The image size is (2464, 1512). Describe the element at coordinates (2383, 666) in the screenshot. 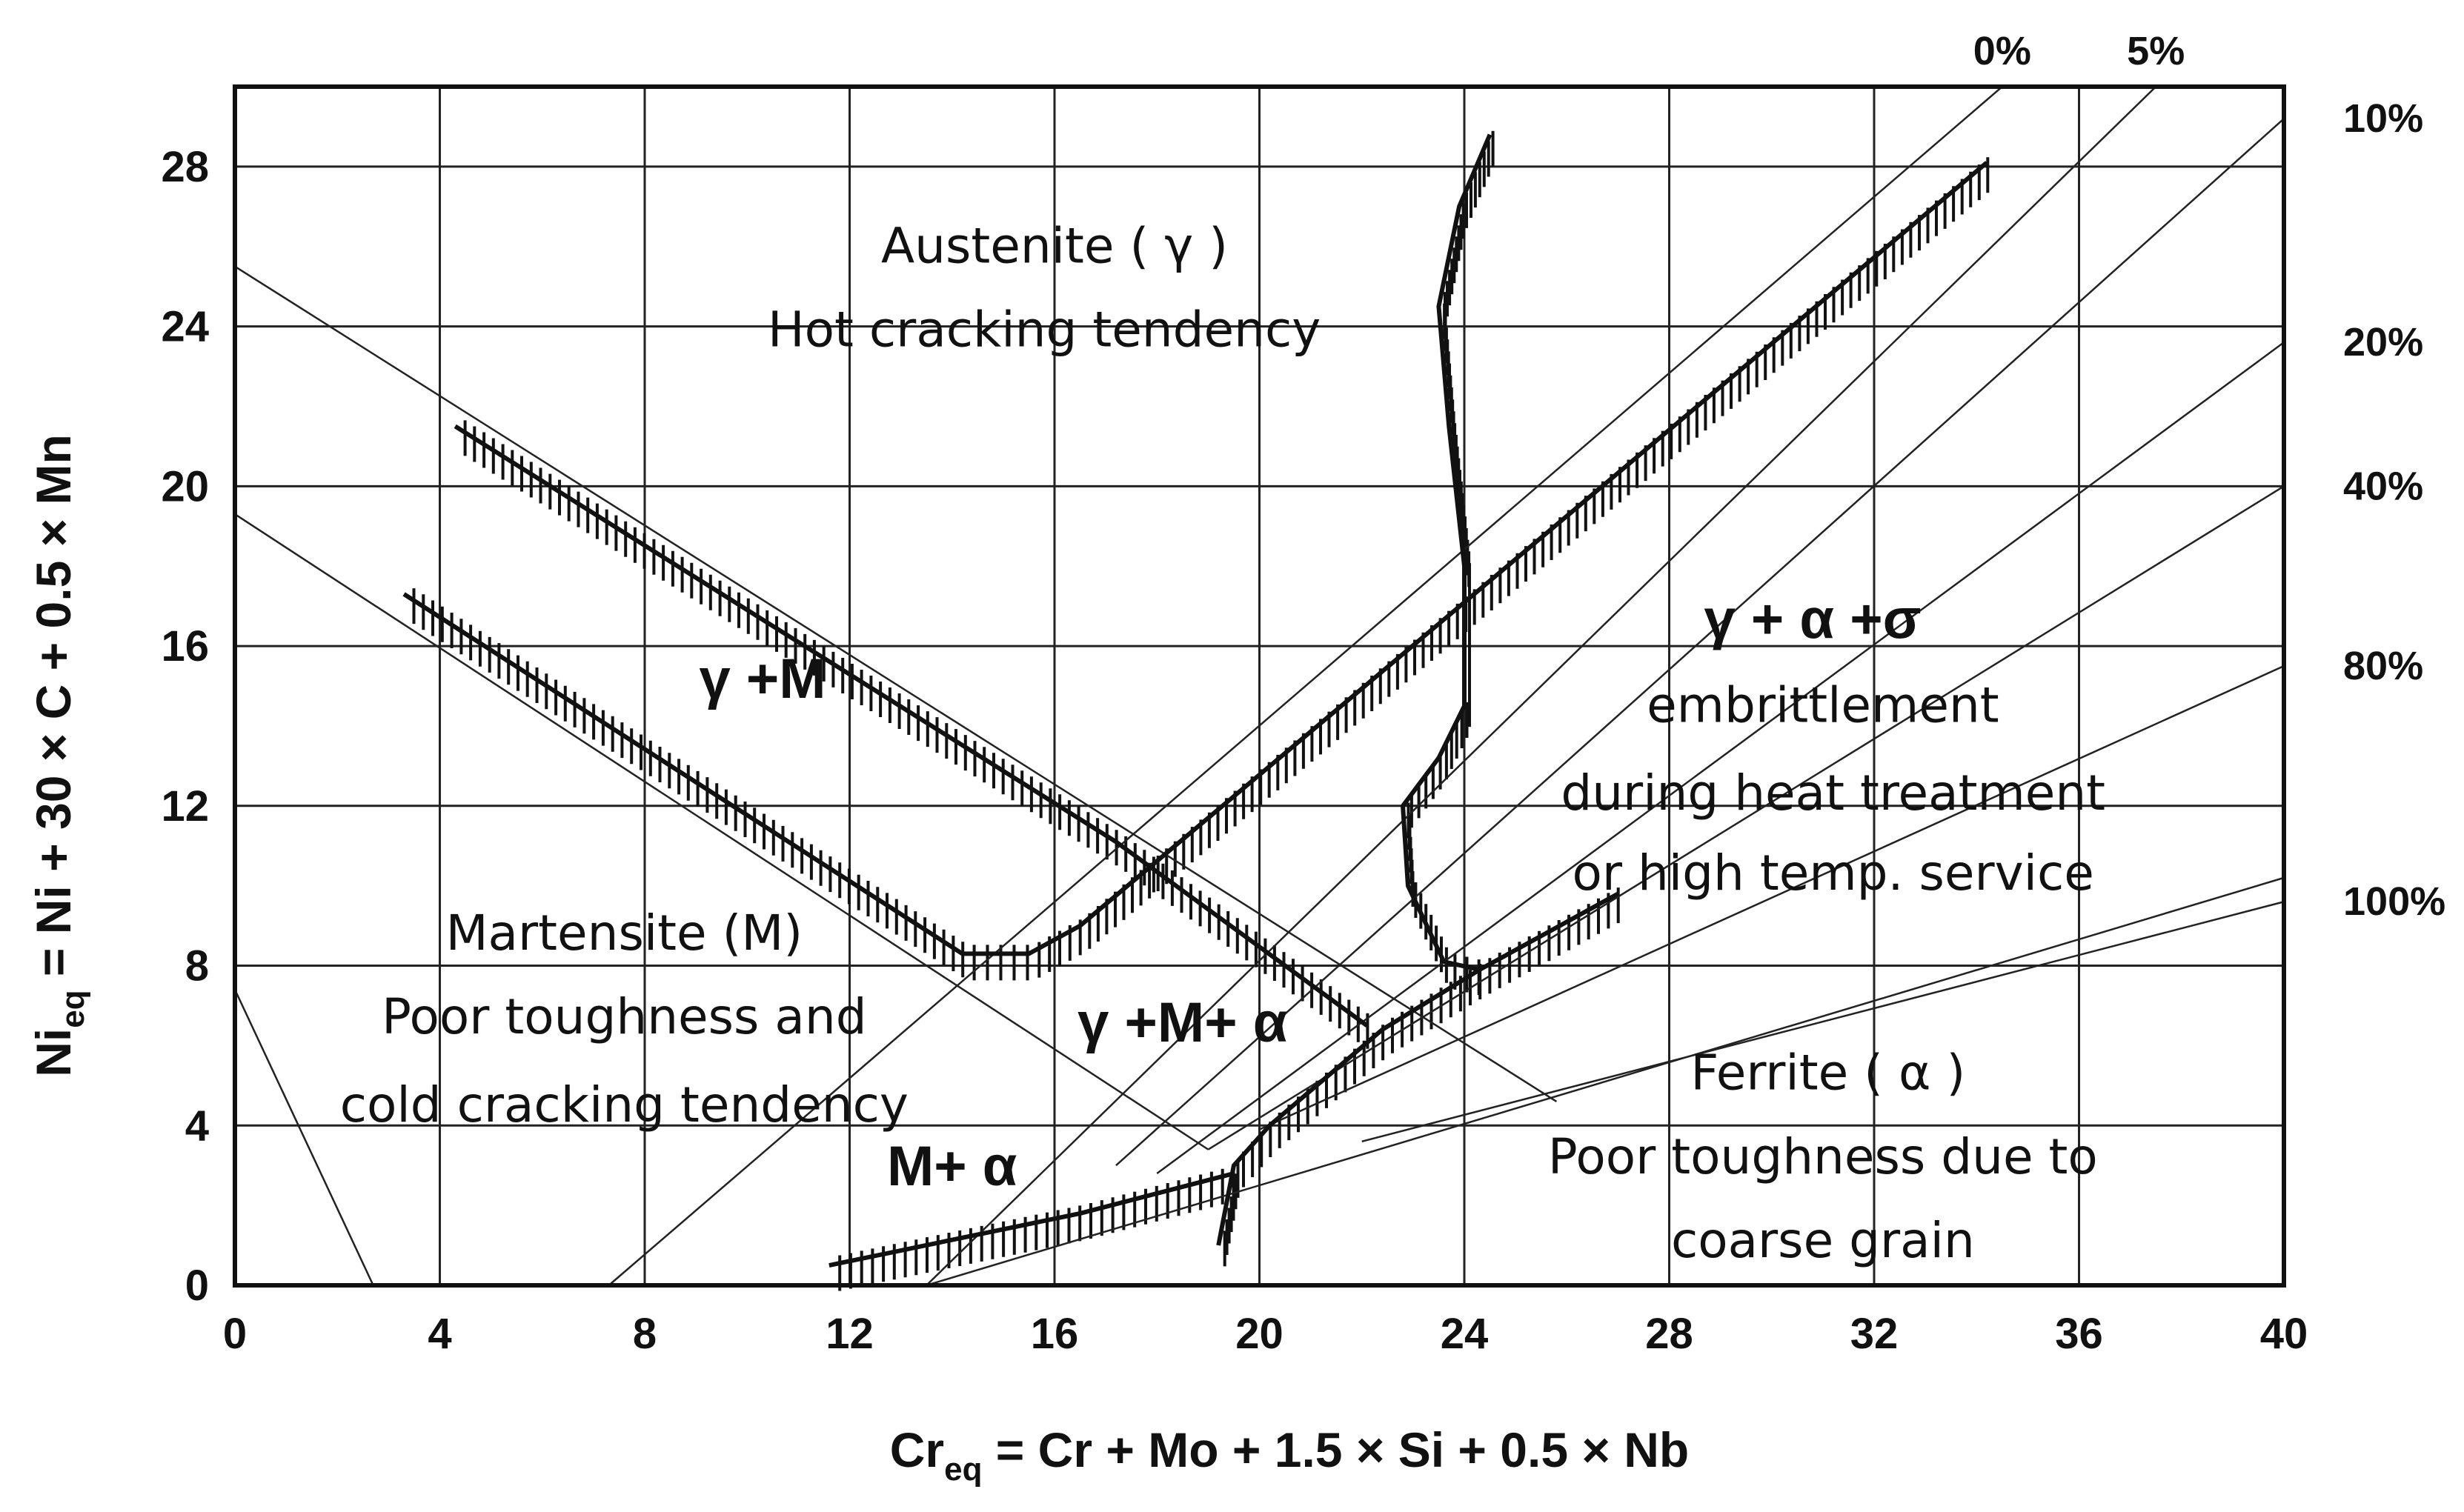

I see `ferrite-percent-label: 80%` at that location.